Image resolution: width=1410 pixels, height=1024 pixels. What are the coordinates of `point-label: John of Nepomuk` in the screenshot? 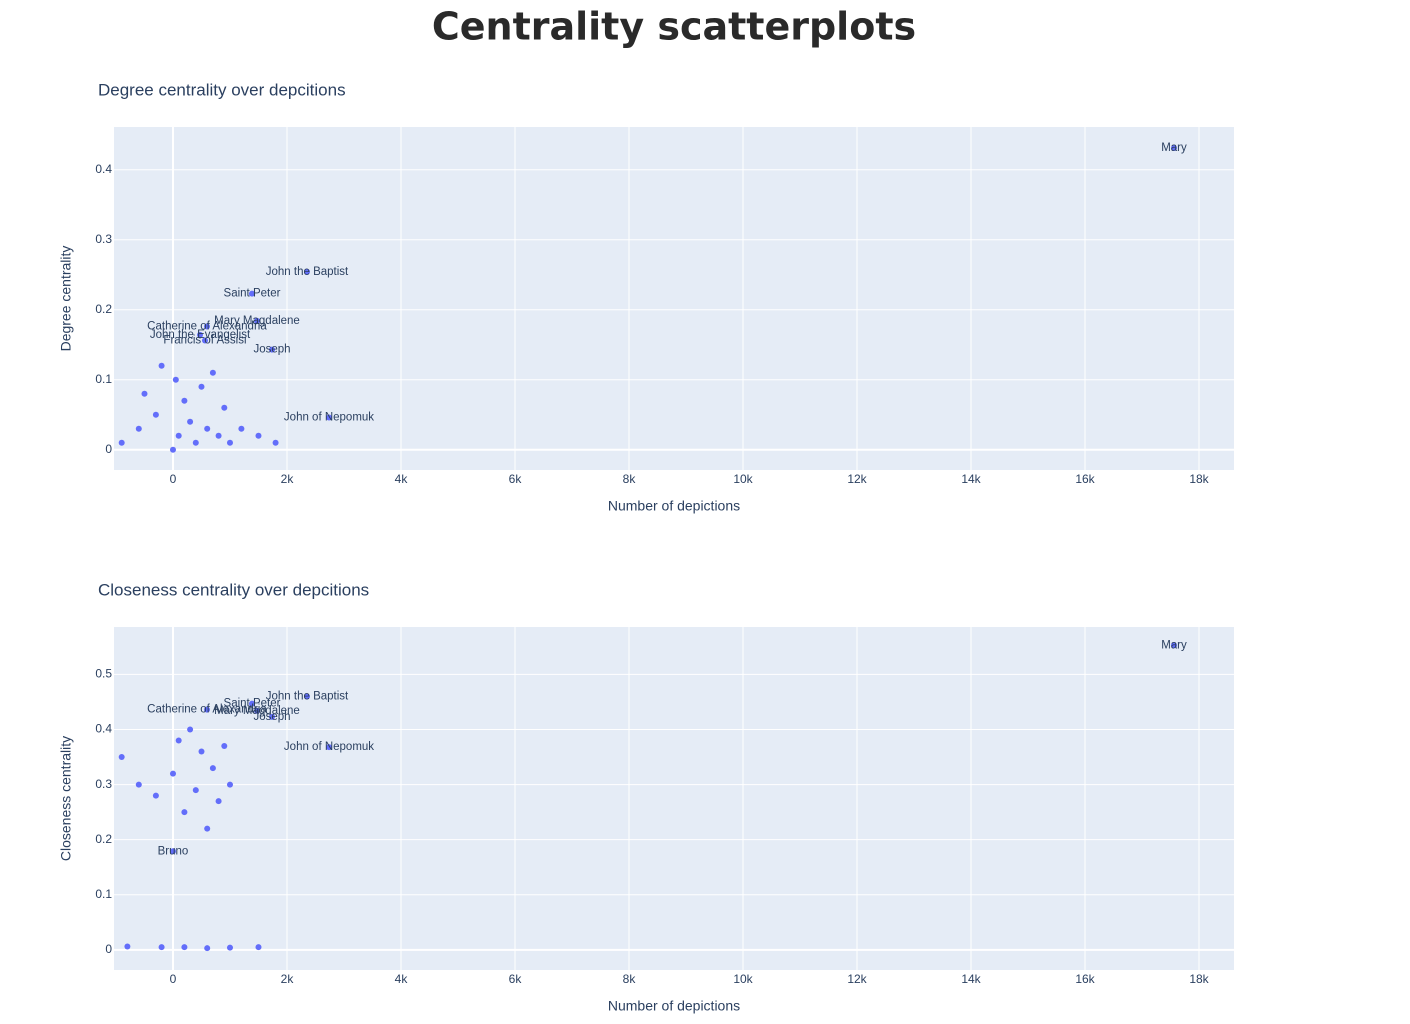 It's located at (329, 747).